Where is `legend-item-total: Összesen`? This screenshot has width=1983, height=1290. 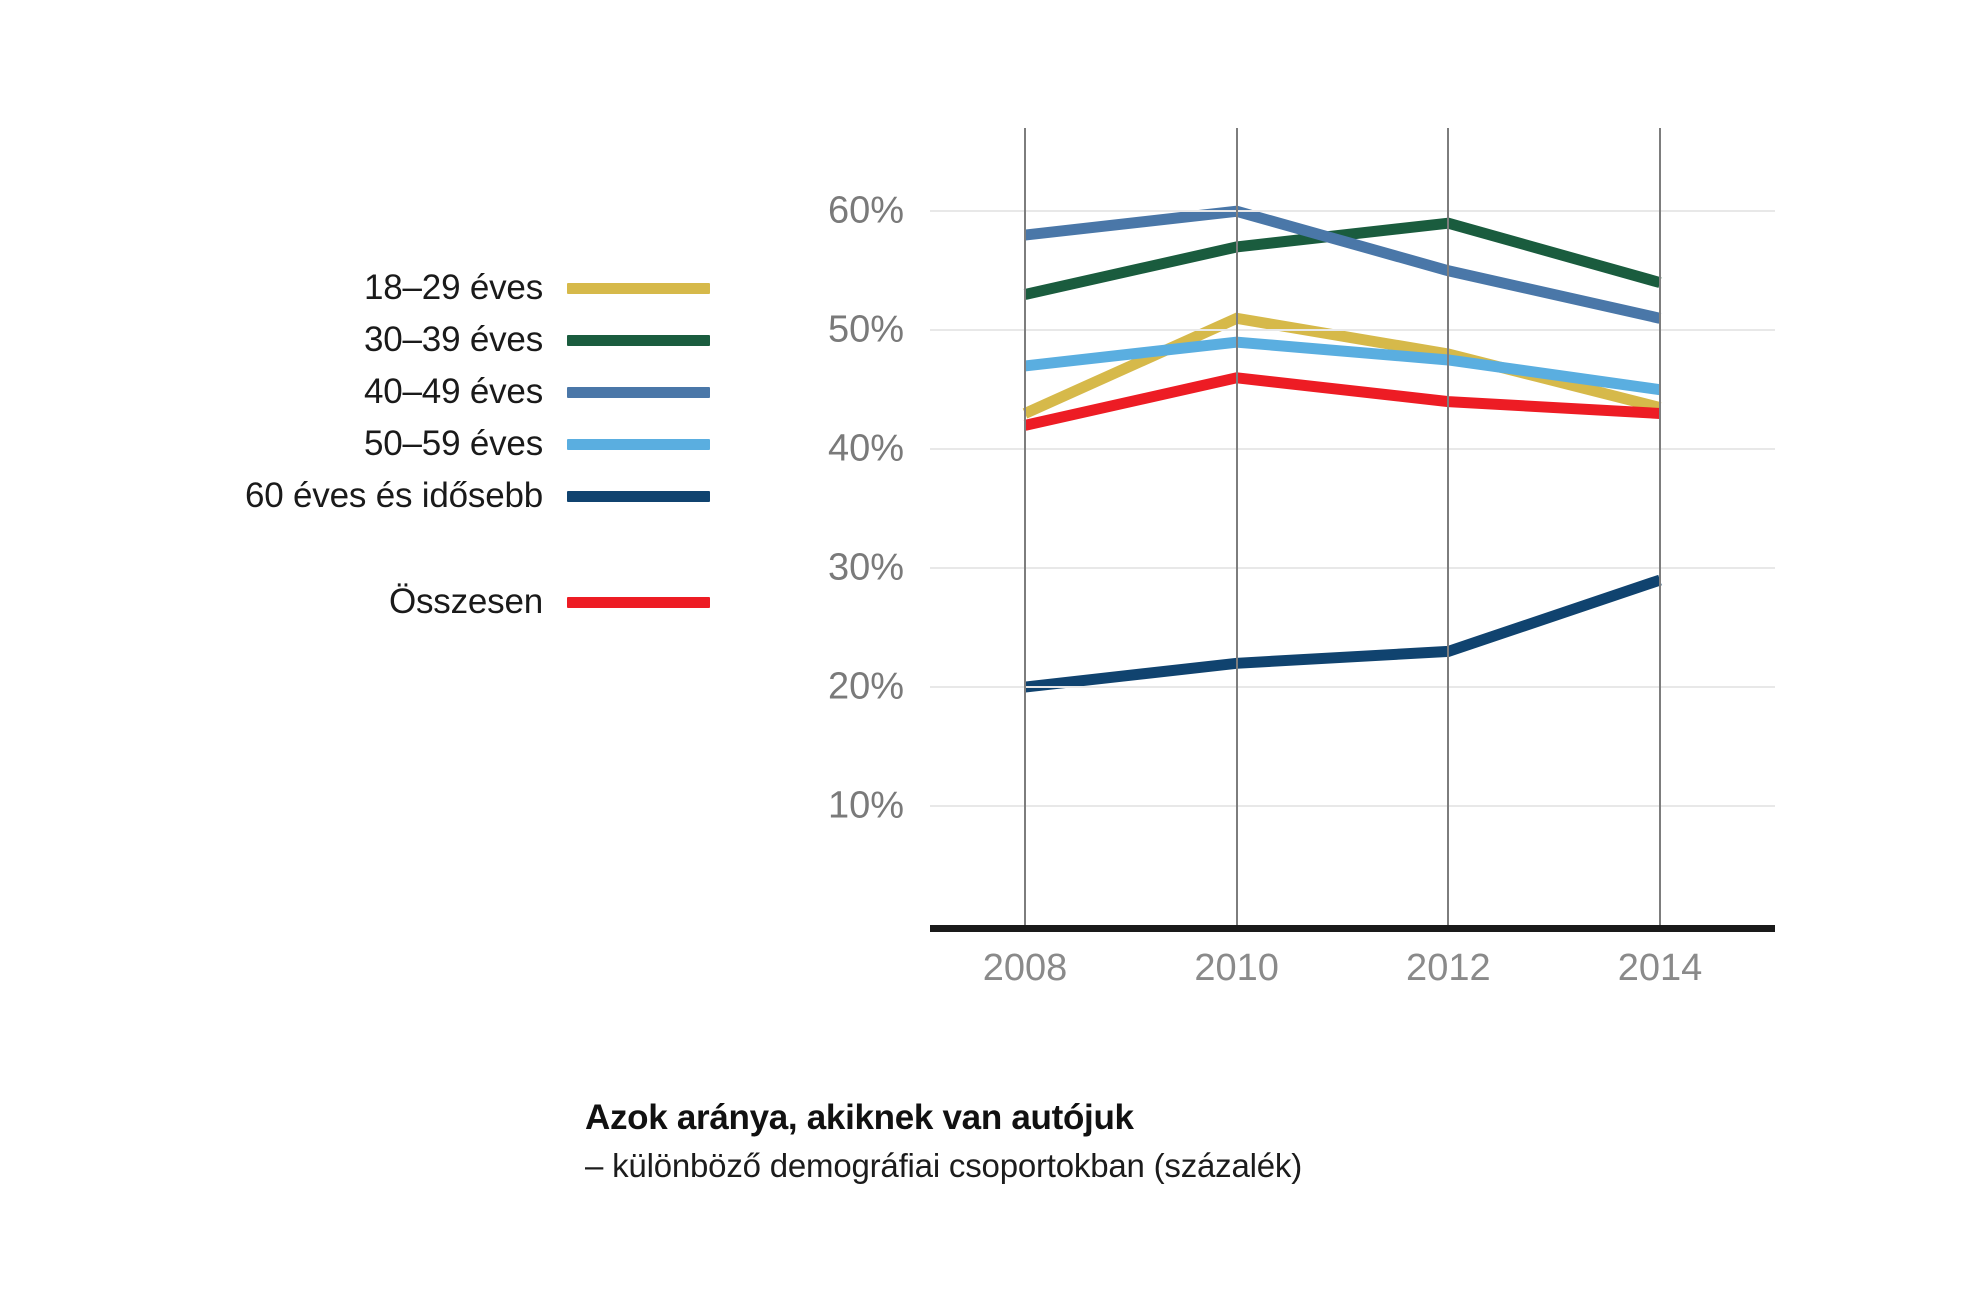 legend-item-total: Összesen is located at coordinates (390, 602).